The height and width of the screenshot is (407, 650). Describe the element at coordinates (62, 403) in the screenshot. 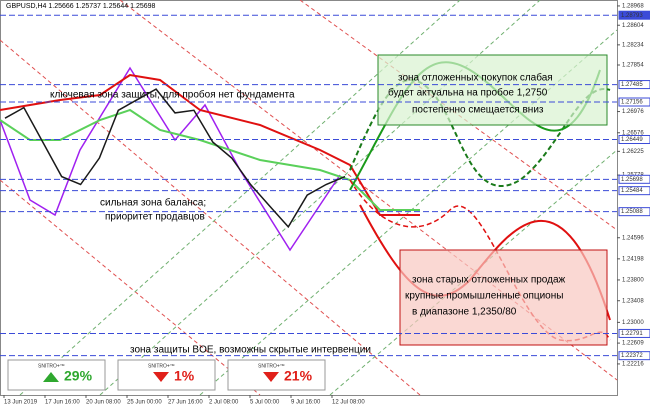

I see `x-tick-label: 17 Jun 16:00` at that location.